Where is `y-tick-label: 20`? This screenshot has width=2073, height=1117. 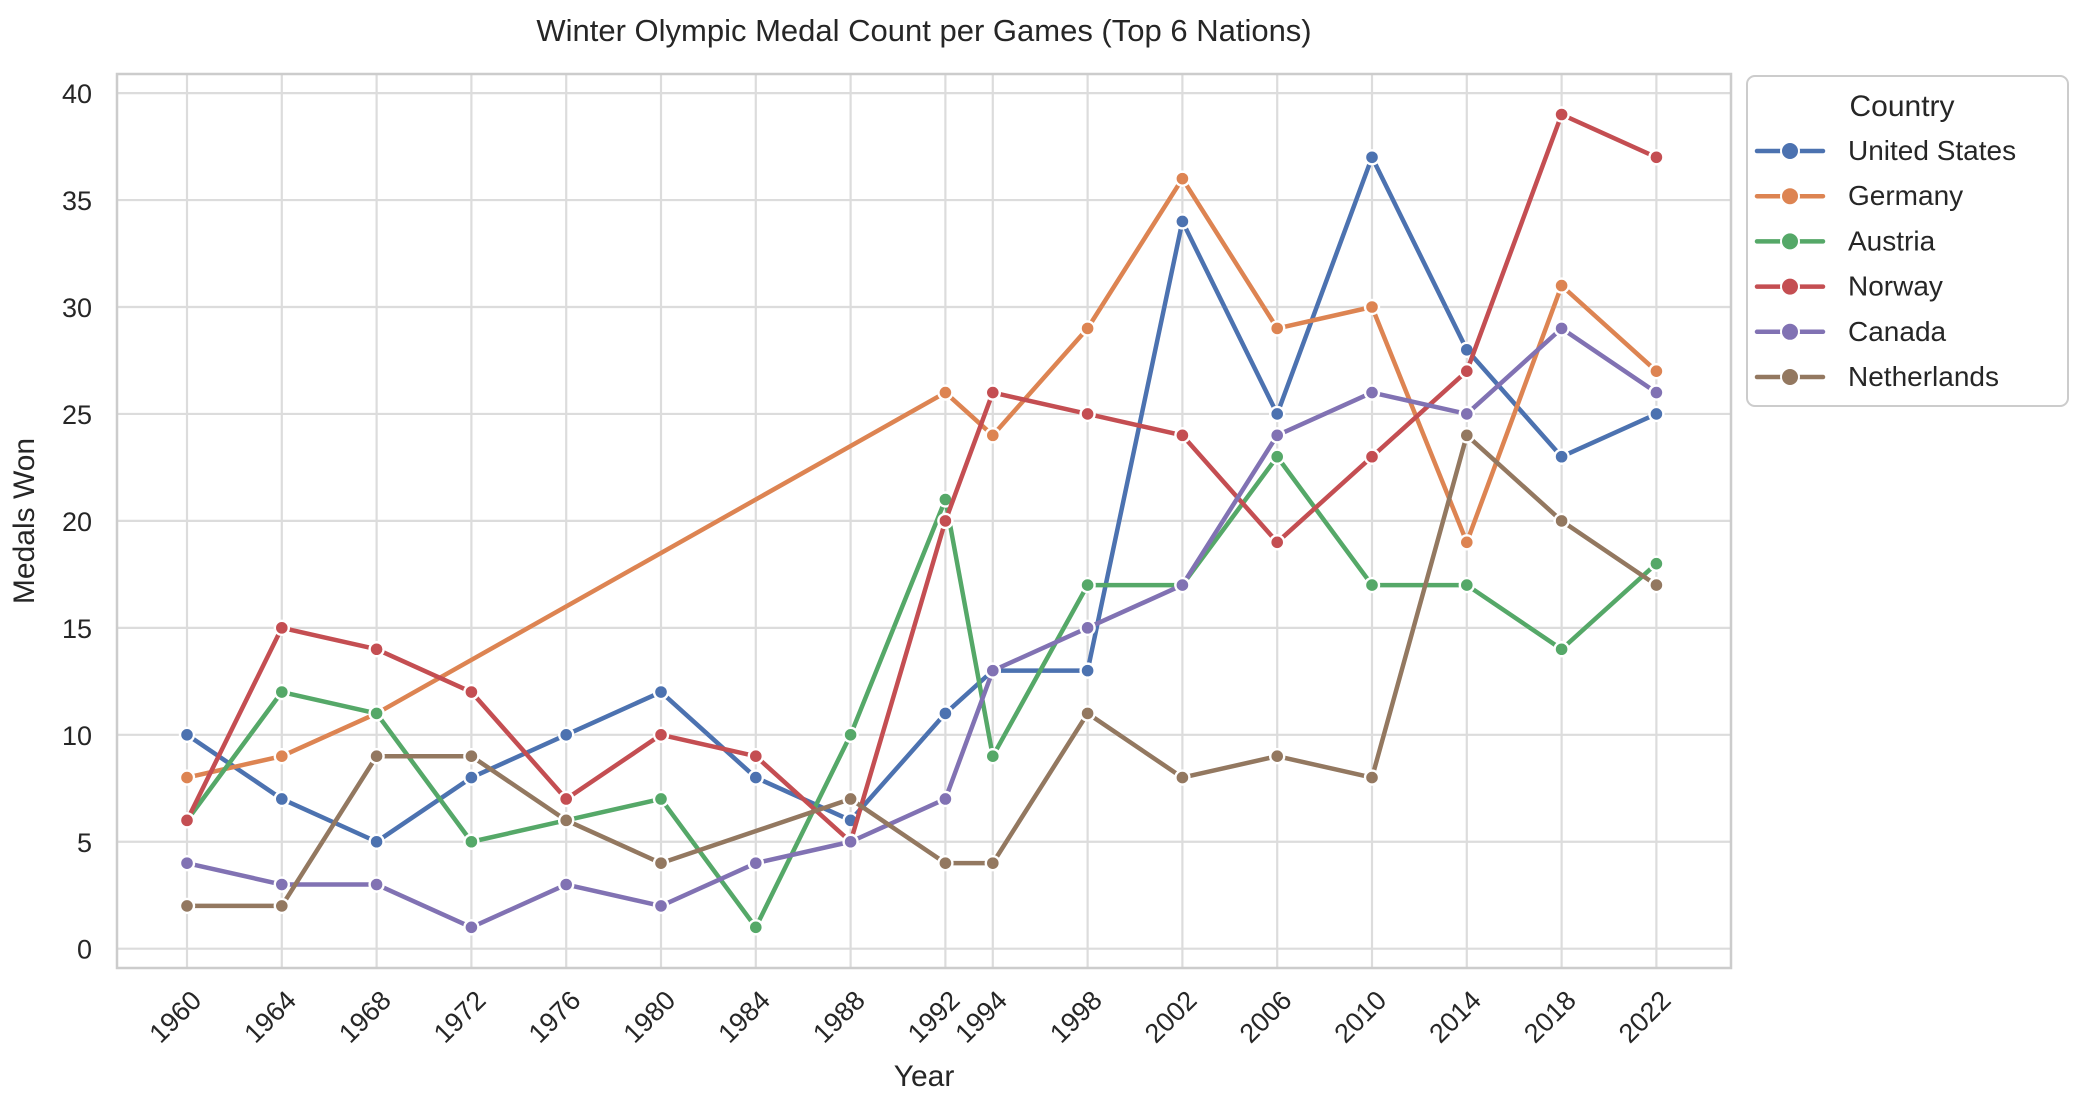 y-tick-label: 20 is located at coordinates (77, 522).